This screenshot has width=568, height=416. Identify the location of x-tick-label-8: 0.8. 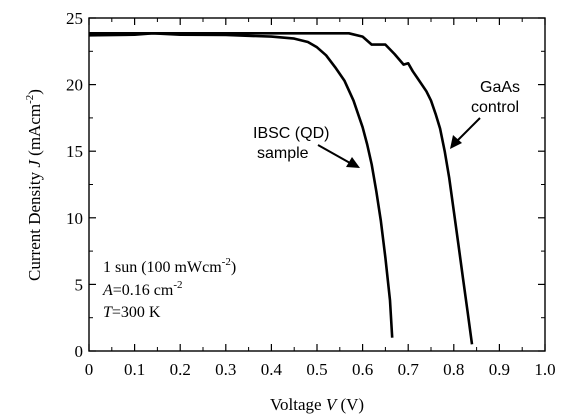
(453, 369).